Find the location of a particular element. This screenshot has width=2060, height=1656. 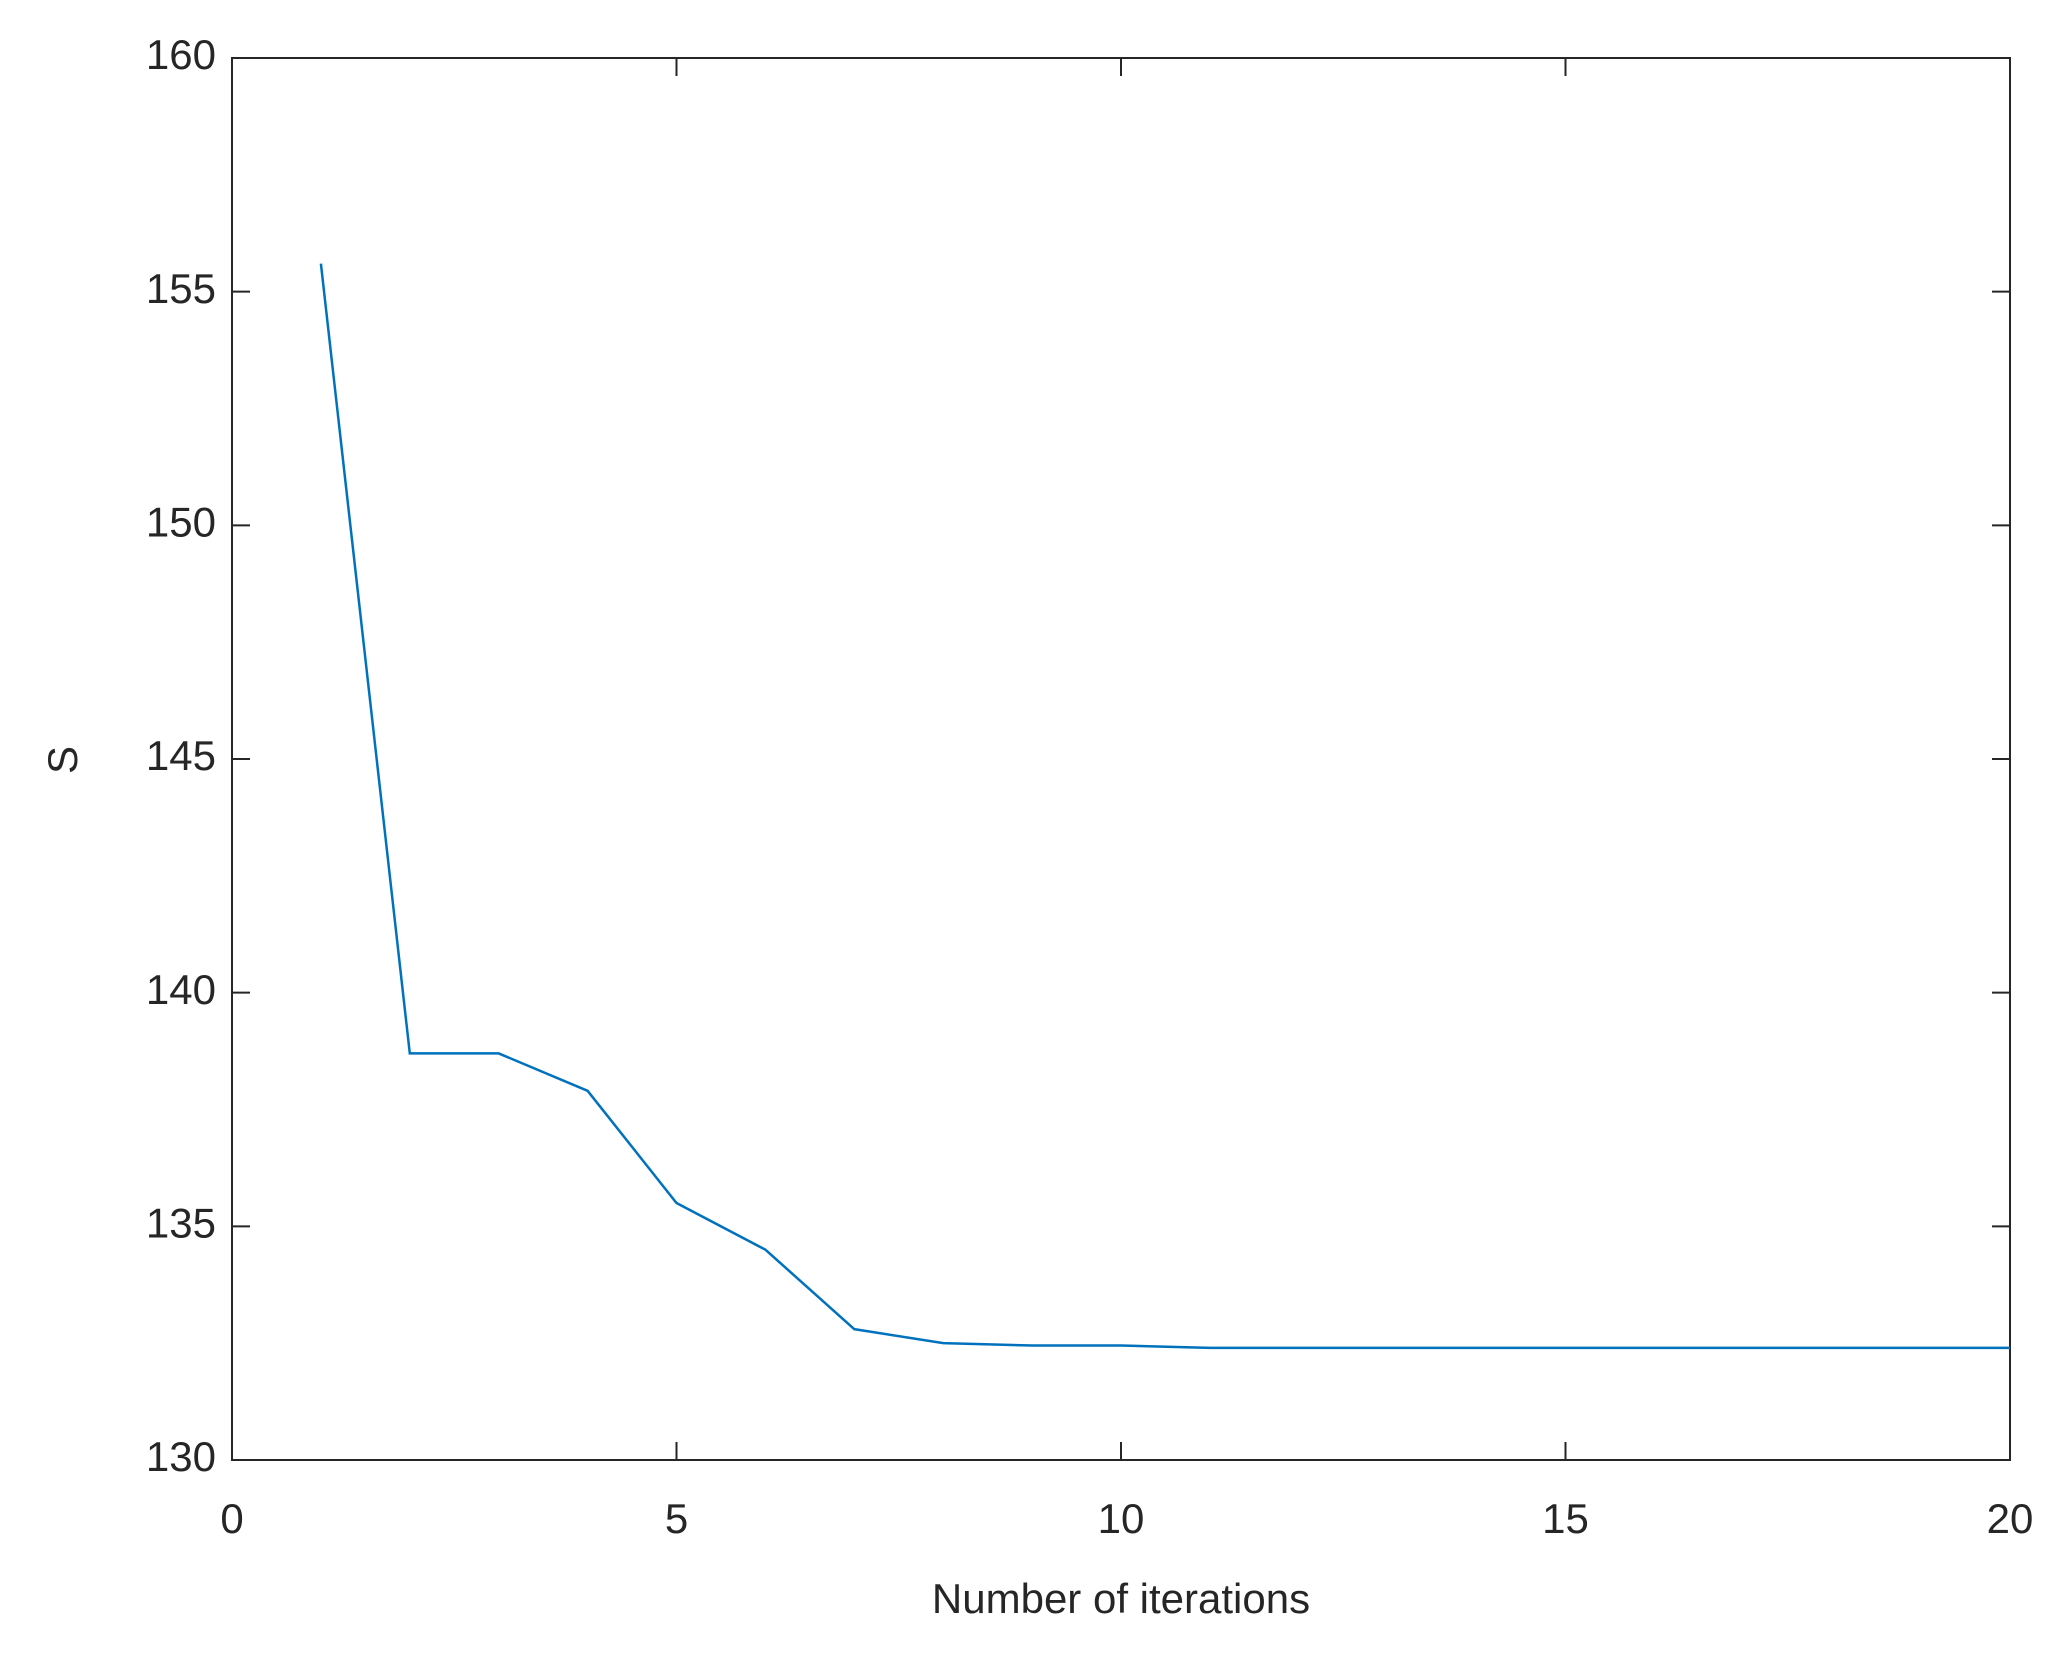

y-tick-label: 135 is located at coordinates (181, 1222).